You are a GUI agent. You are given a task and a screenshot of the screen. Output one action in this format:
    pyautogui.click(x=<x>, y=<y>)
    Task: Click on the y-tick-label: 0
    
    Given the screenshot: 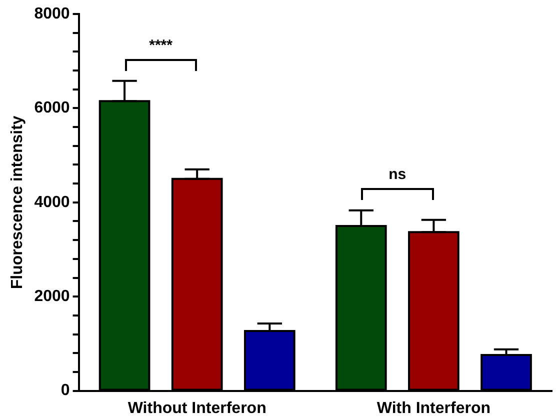 What is the action you would take?
    pyautogui.click(x=65, y=391)
    